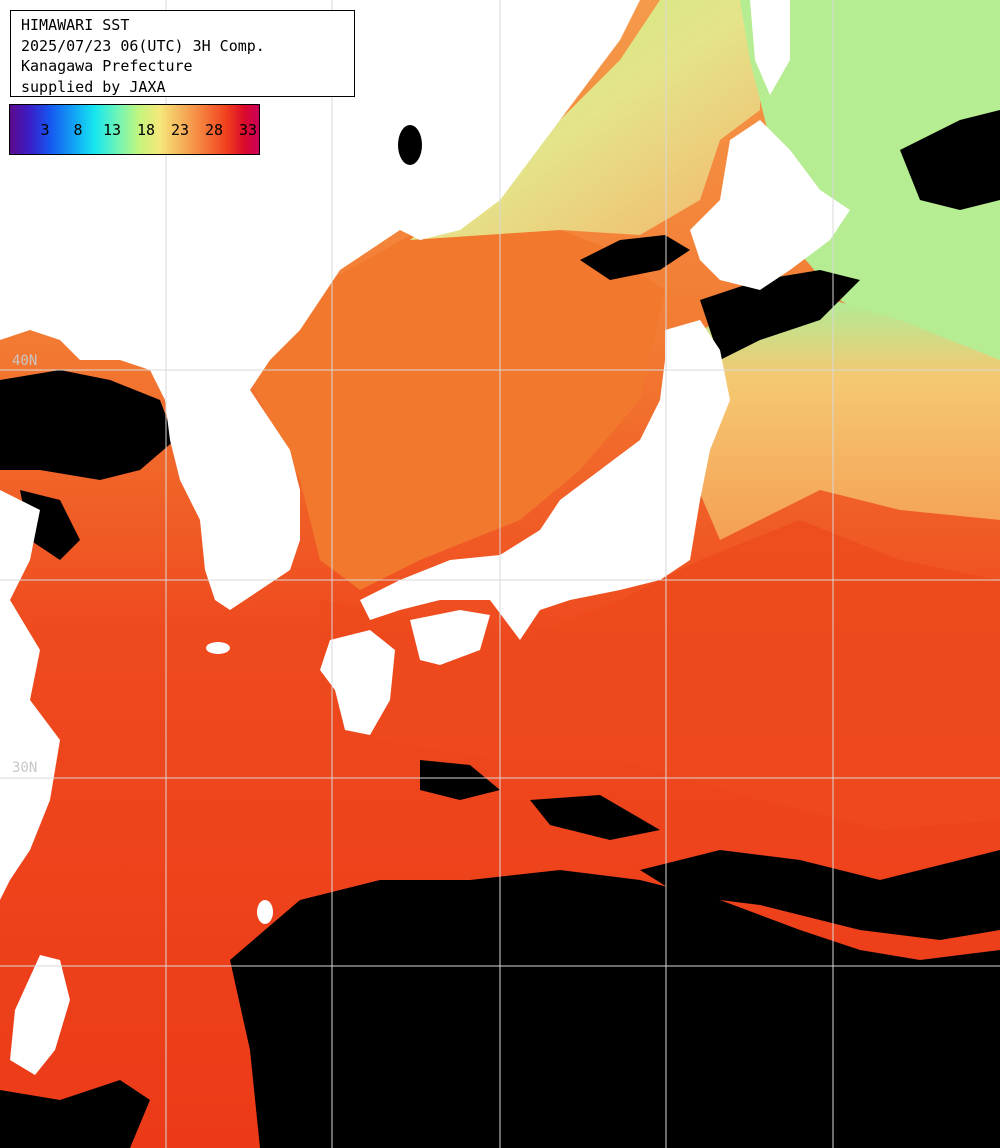 The width and height of the screenshot is (1000, 1148). What do you see at coordinates (770, 205) in the screenshot?
I see `land-hokkaido` at bounding box center [770, 205].